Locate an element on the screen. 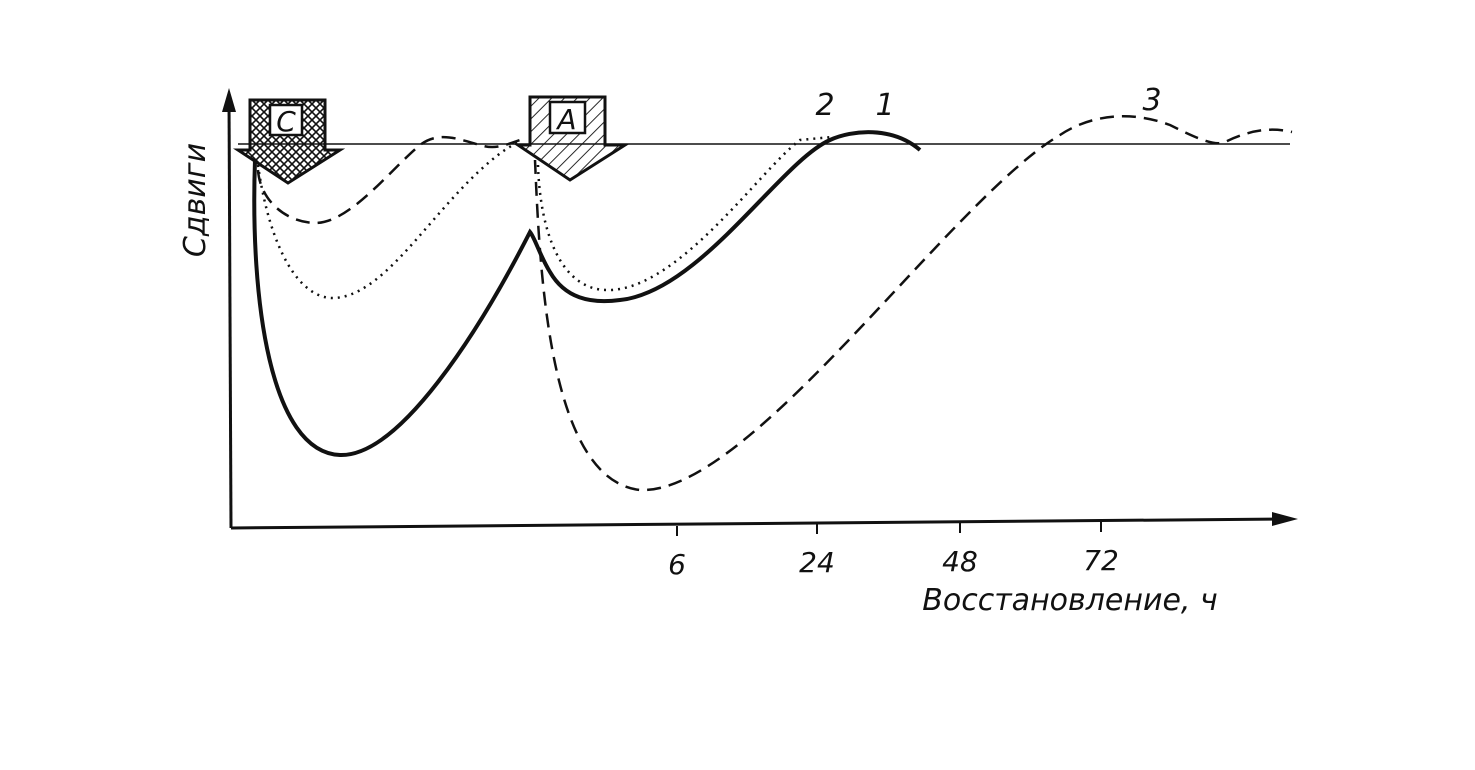 Image resolution: width=1475 pixels, height=770 pixels. arrow-label: С is located at coordinates (286, 121).